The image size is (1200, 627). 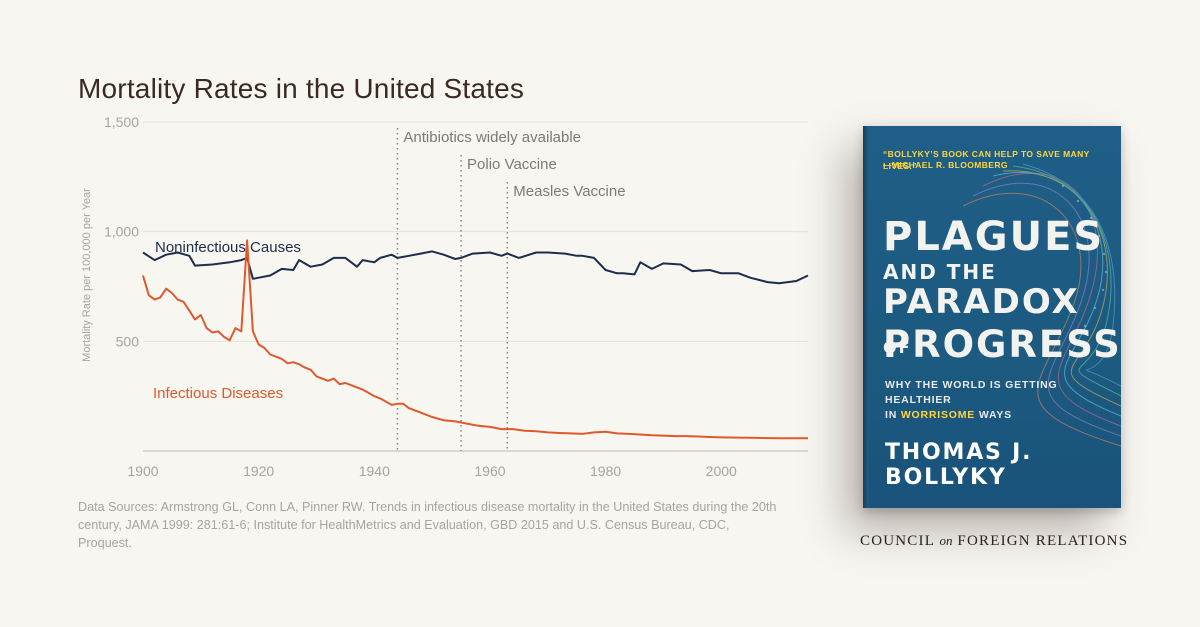 I want to click on book-title-line3: PARADOX OF, so click(x=1002, y=322).